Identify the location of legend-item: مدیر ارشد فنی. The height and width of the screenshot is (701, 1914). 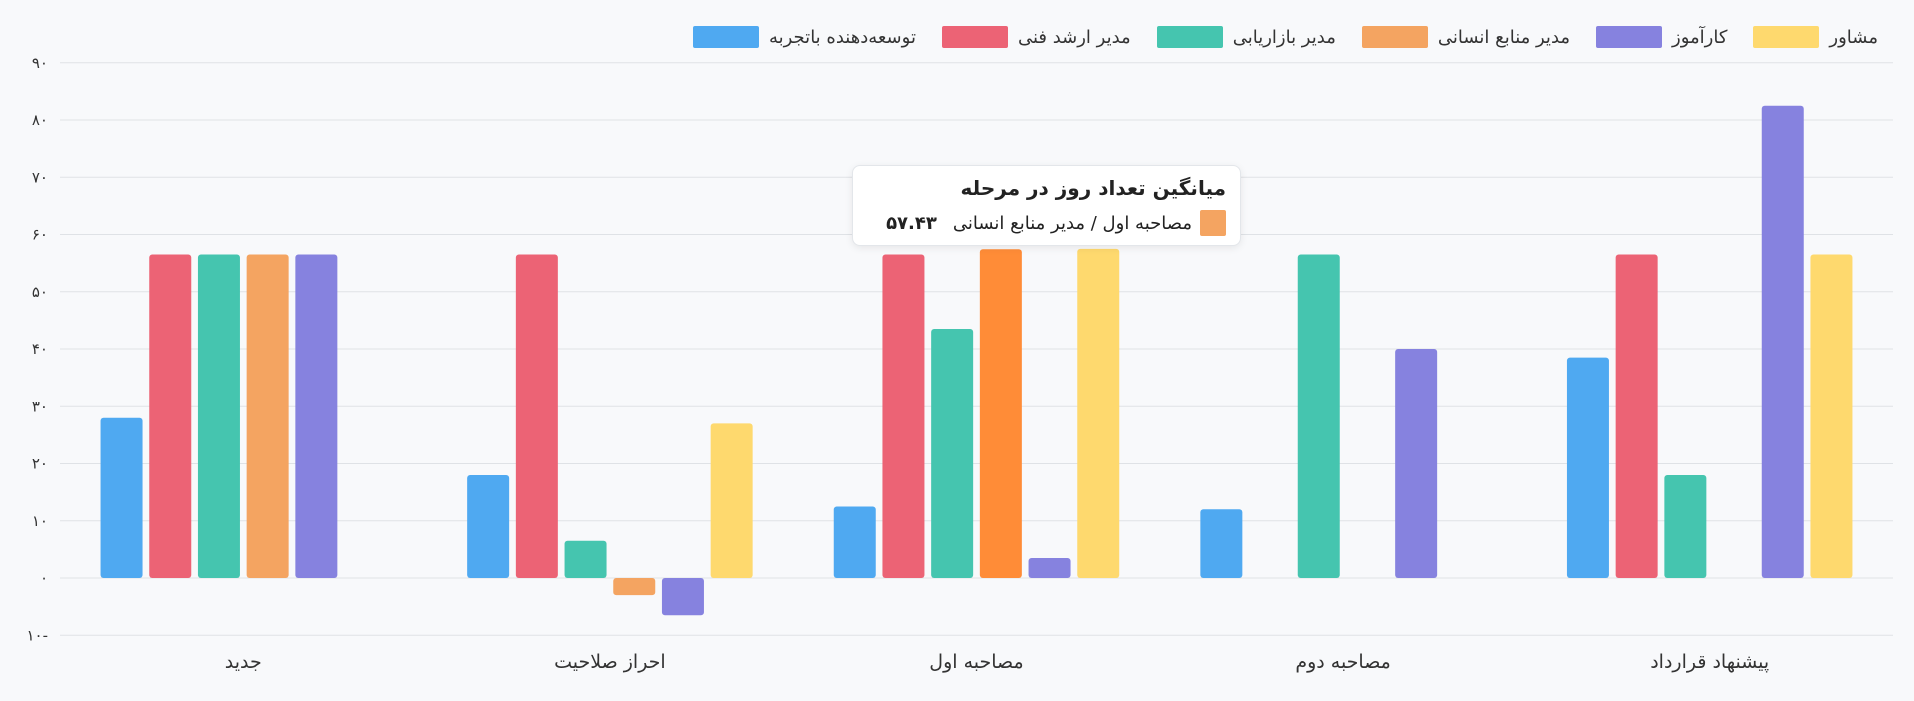
(1036, 37).